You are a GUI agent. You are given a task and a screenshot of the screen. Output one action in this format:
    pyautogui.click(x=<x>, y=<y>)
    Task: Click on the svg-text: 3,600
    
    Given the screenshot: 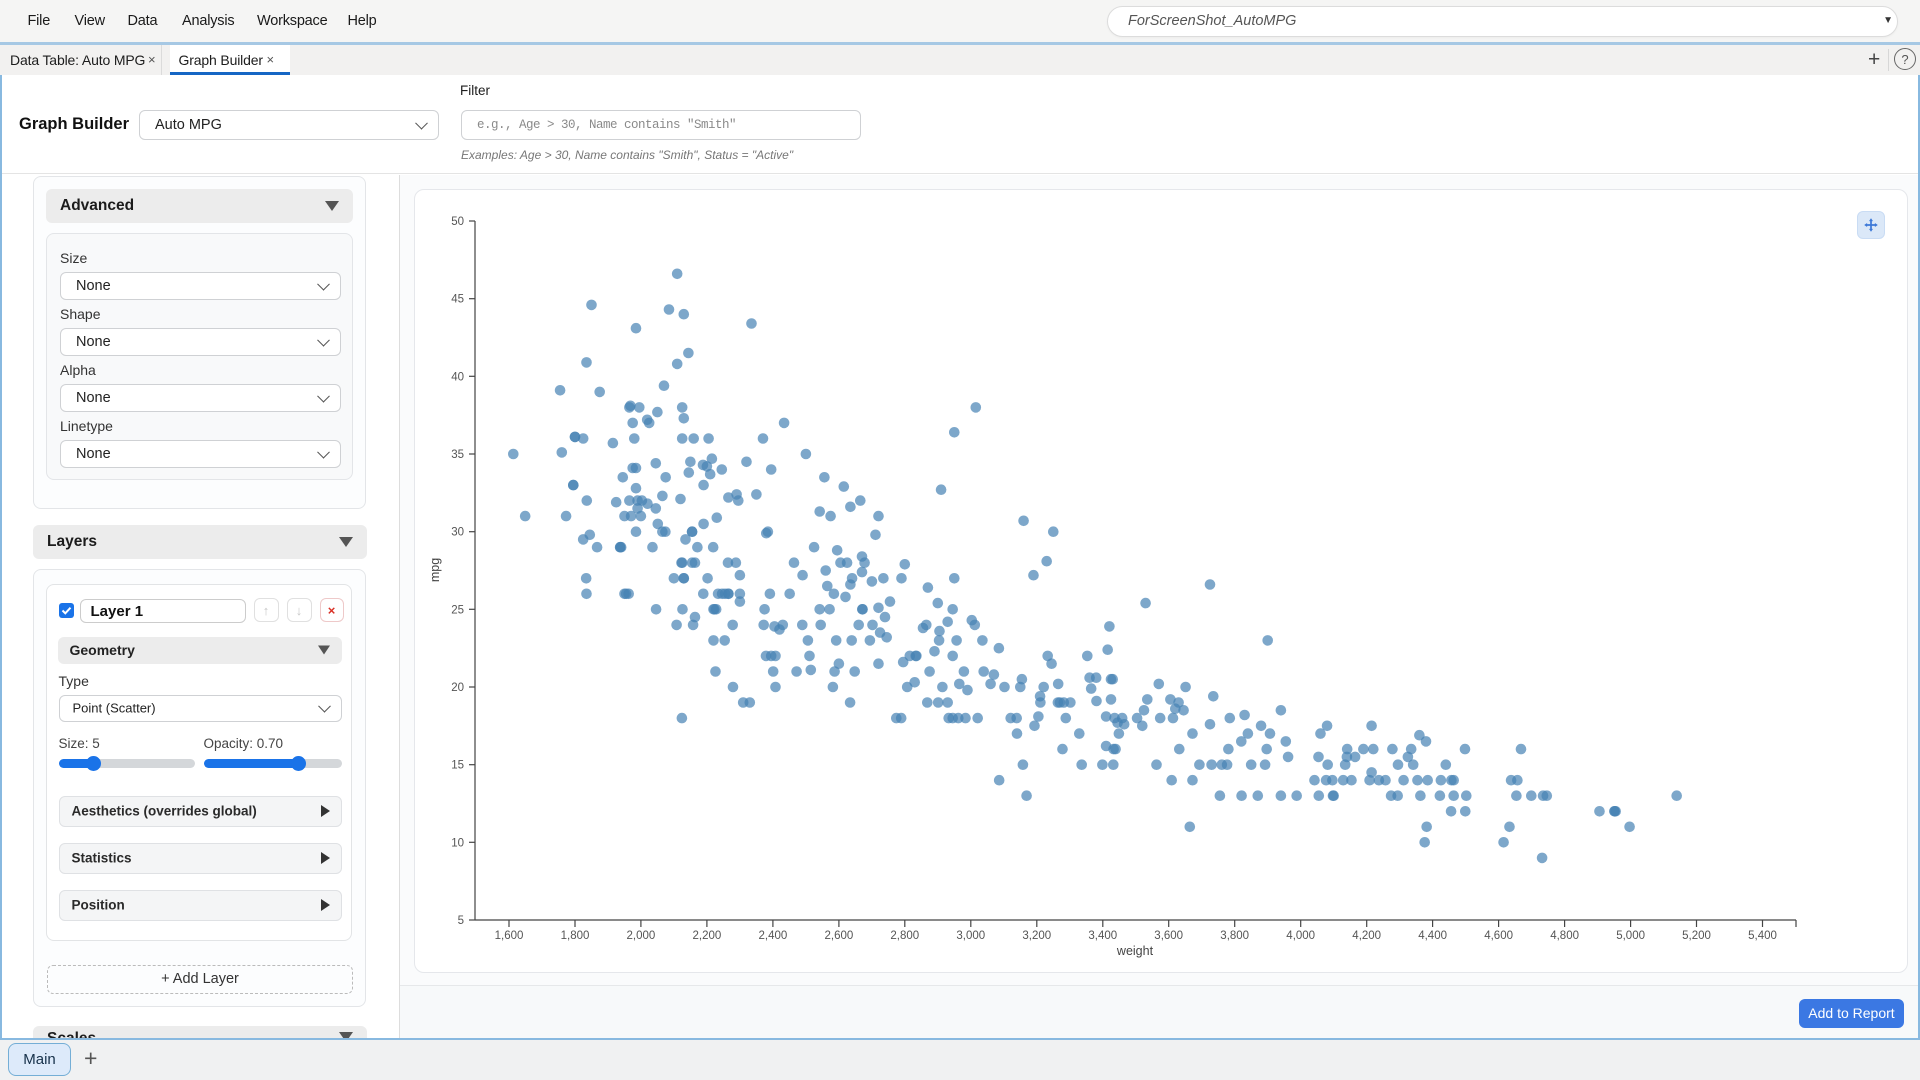 What is the action you would take?
    pyautogui.click(x=1168, y=936)
    